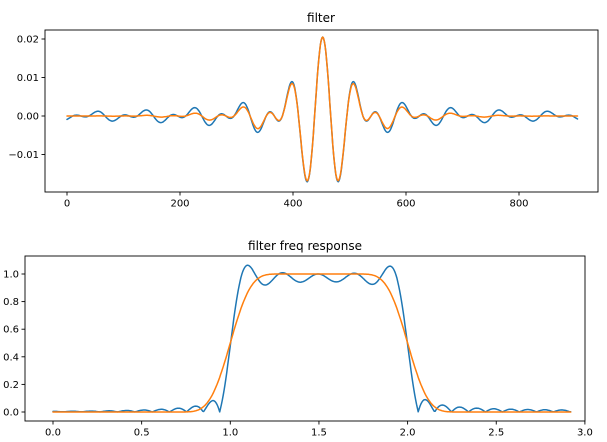 The width and height of the screenshot is (607, 442). Describe the element at coordinates (496, 433) in the screenshot. I see `x-tick-label: 2.5` at that location.